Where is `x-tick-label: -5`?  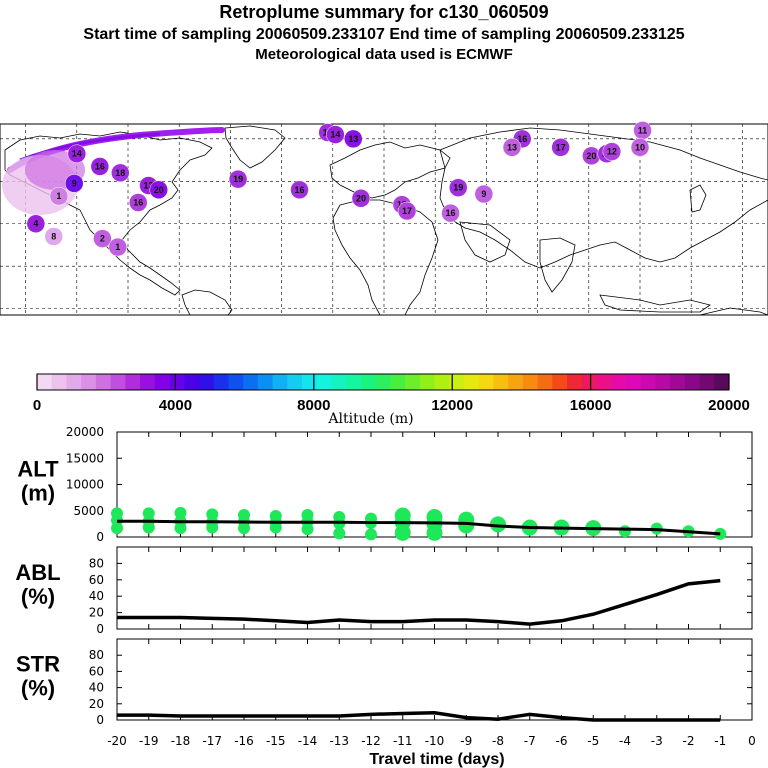 x-tick-label: -5 is located at coordinates (593, 741).